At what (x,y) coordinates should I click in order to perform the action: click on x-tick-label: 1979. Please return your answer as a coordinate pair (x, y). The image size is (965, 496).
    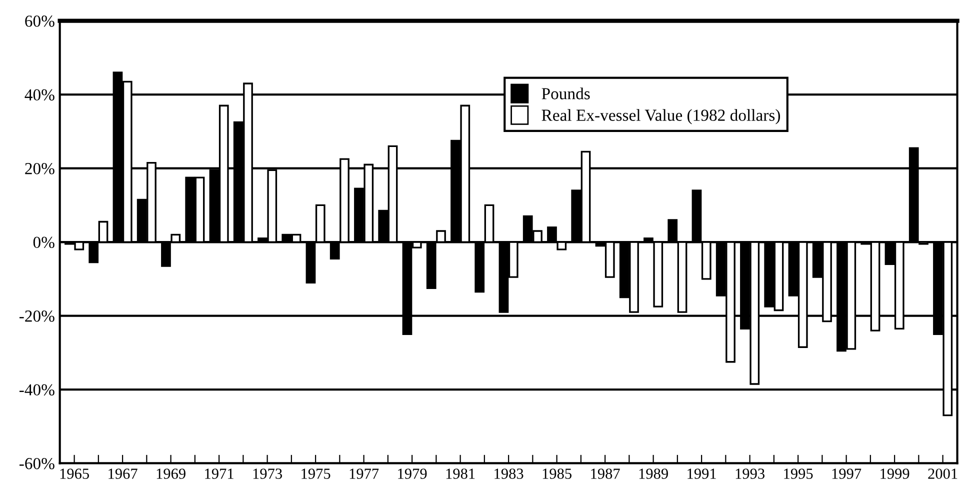
    Looking at the image, I should click on (412, 473).